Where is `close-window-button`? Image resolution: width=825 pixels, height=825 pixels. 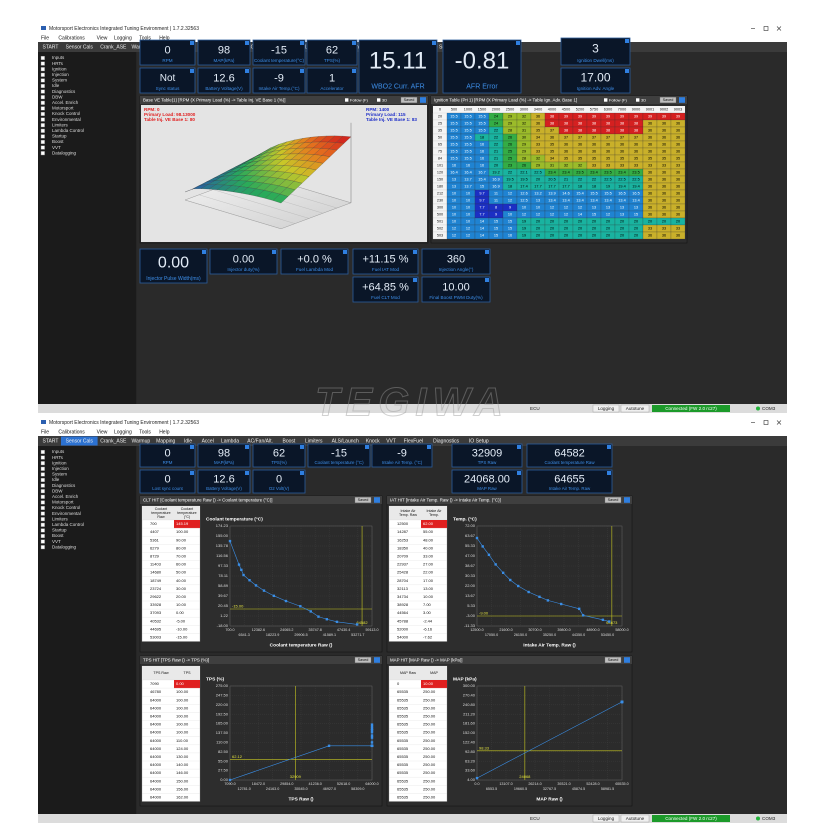 close-window-button is located at coordinates (779, 422).